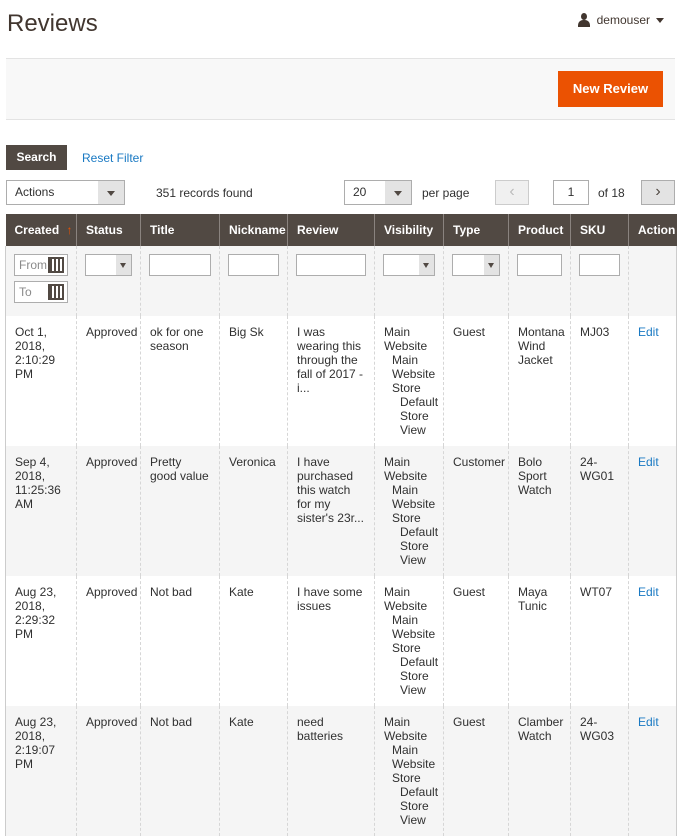 The height and width of the screenshot is (836, 684). Describe the element at coordinates (41, 292) in the screenshot. I see `created-to-input: To` at that location.